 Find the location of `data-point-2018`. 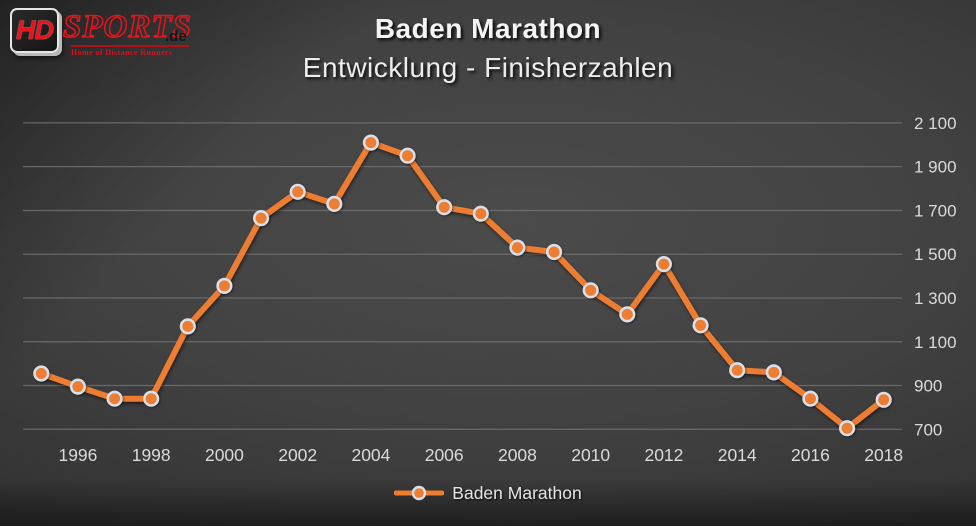

data-point-2018 is located at coordinates (883, 399).